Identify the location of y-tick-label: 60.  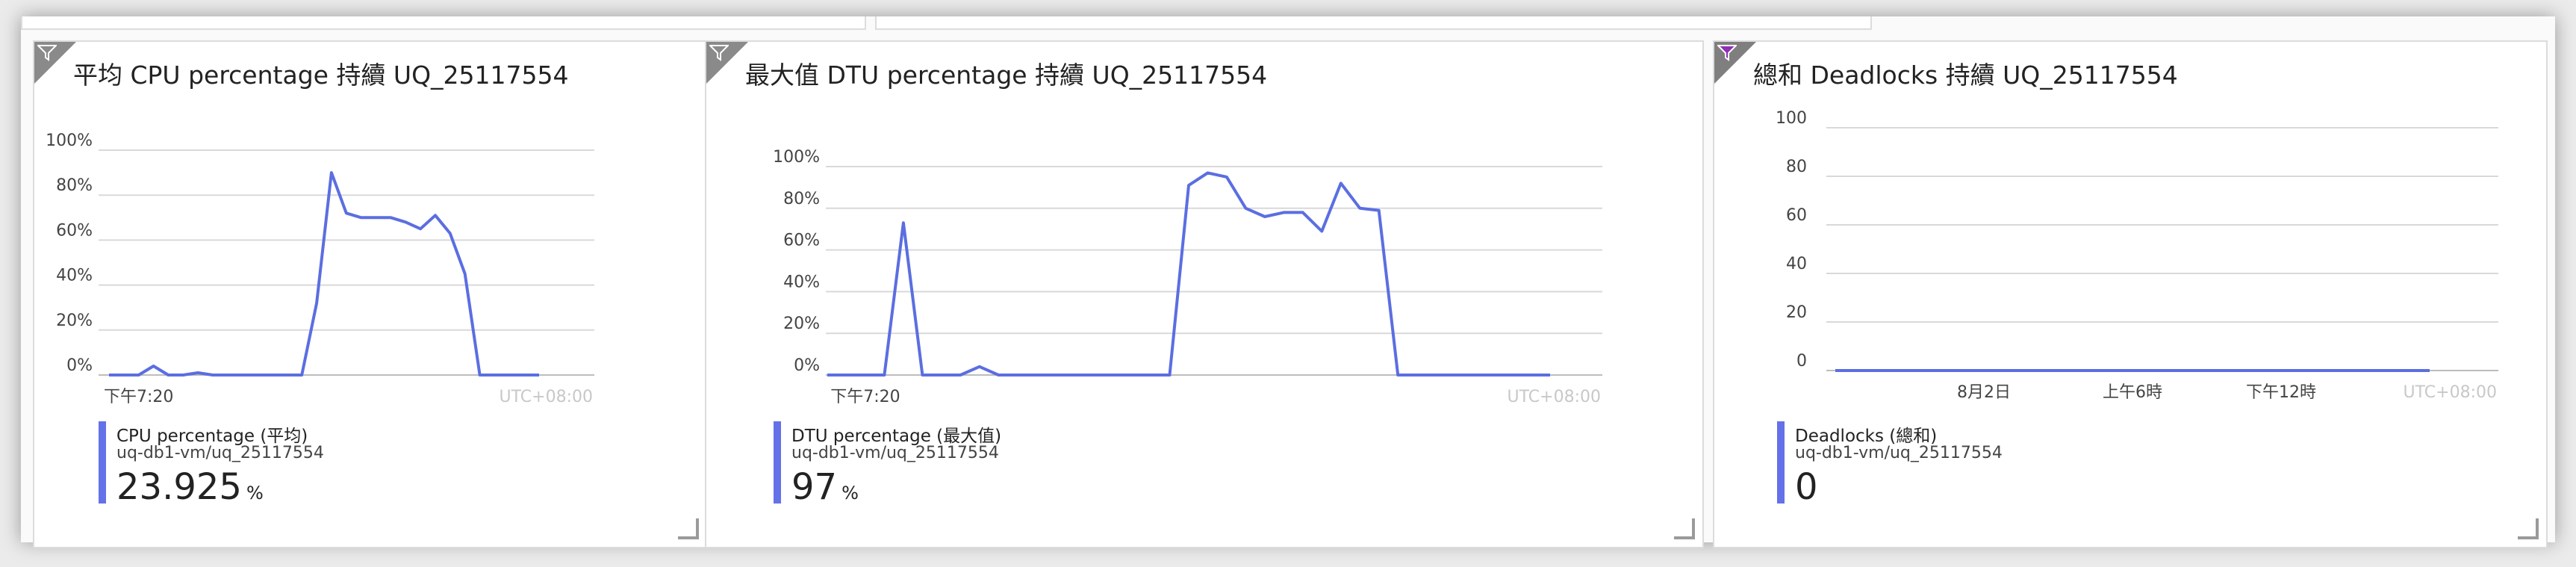
(1796, 215).